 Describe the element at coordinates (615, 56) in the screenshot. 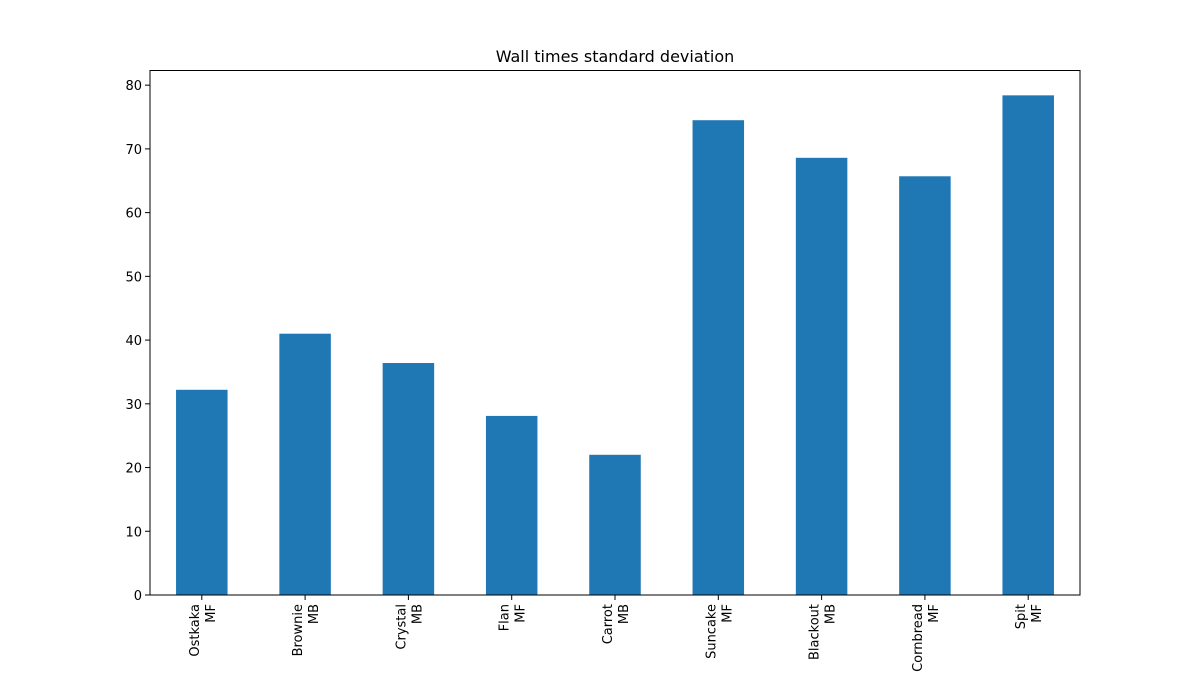

I see `chart-title: Wall times standard deviation` at that location.